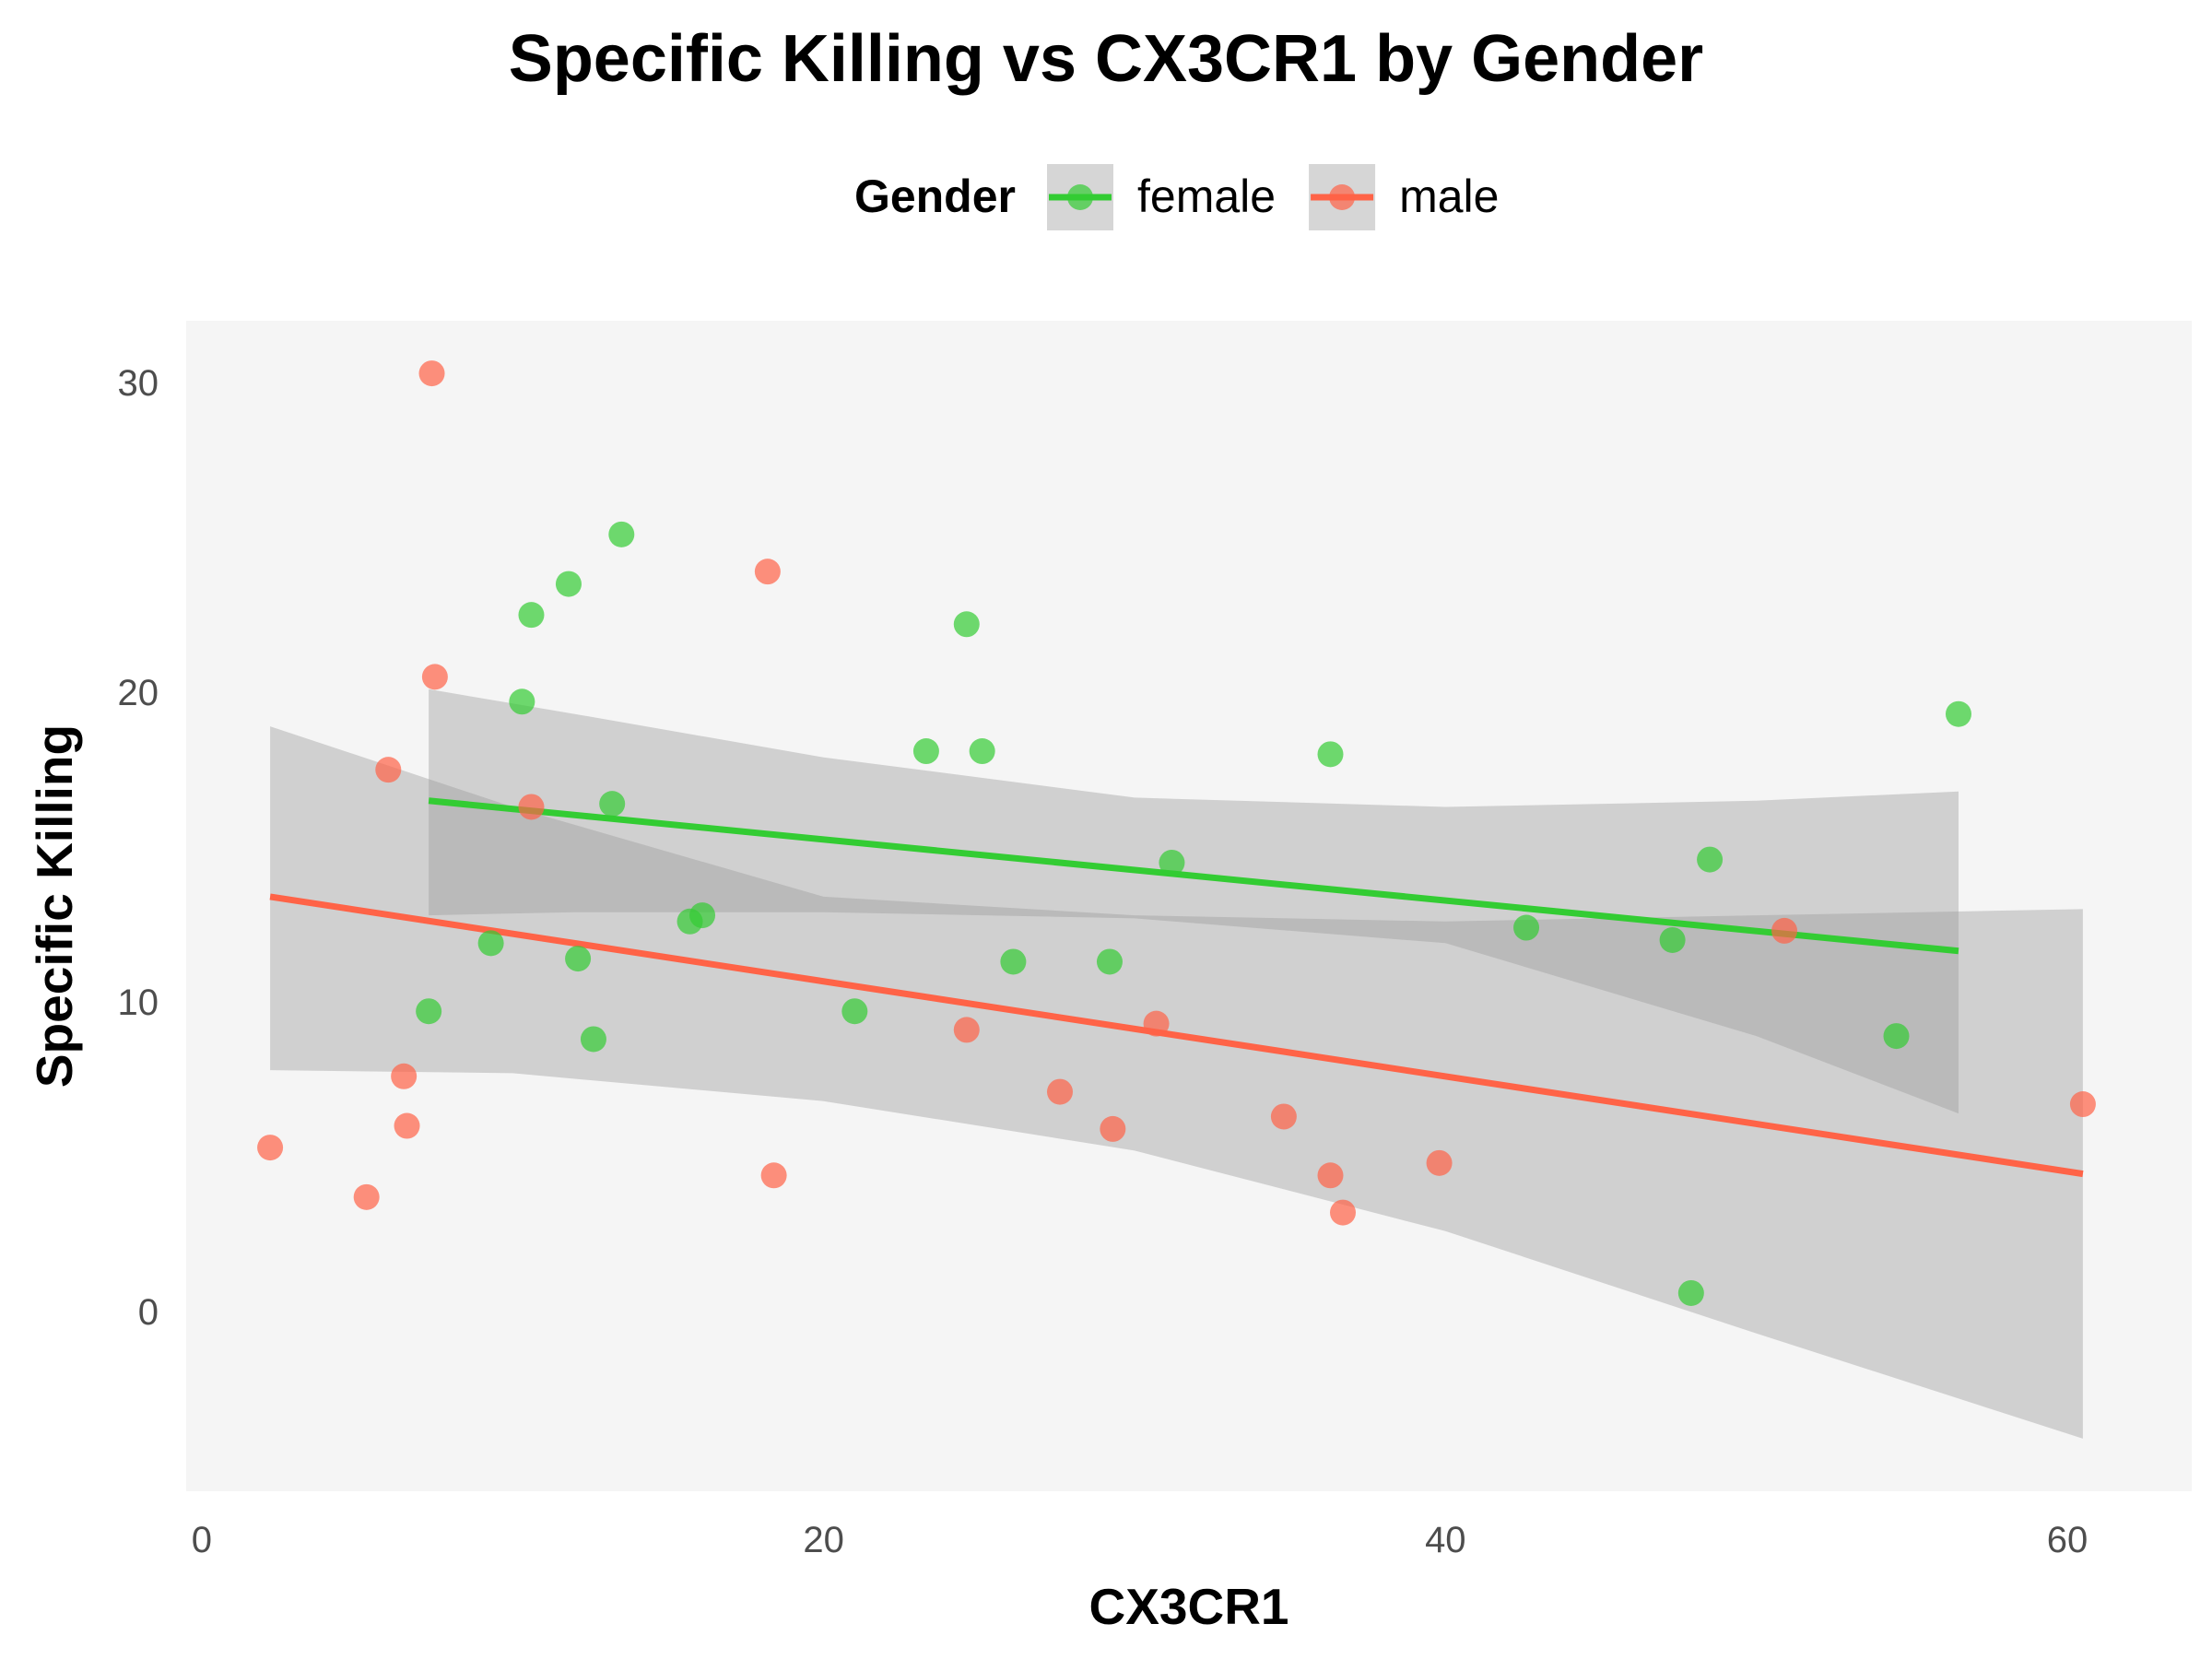  I want to click on legend-entries: female male, so click(1273, 197).